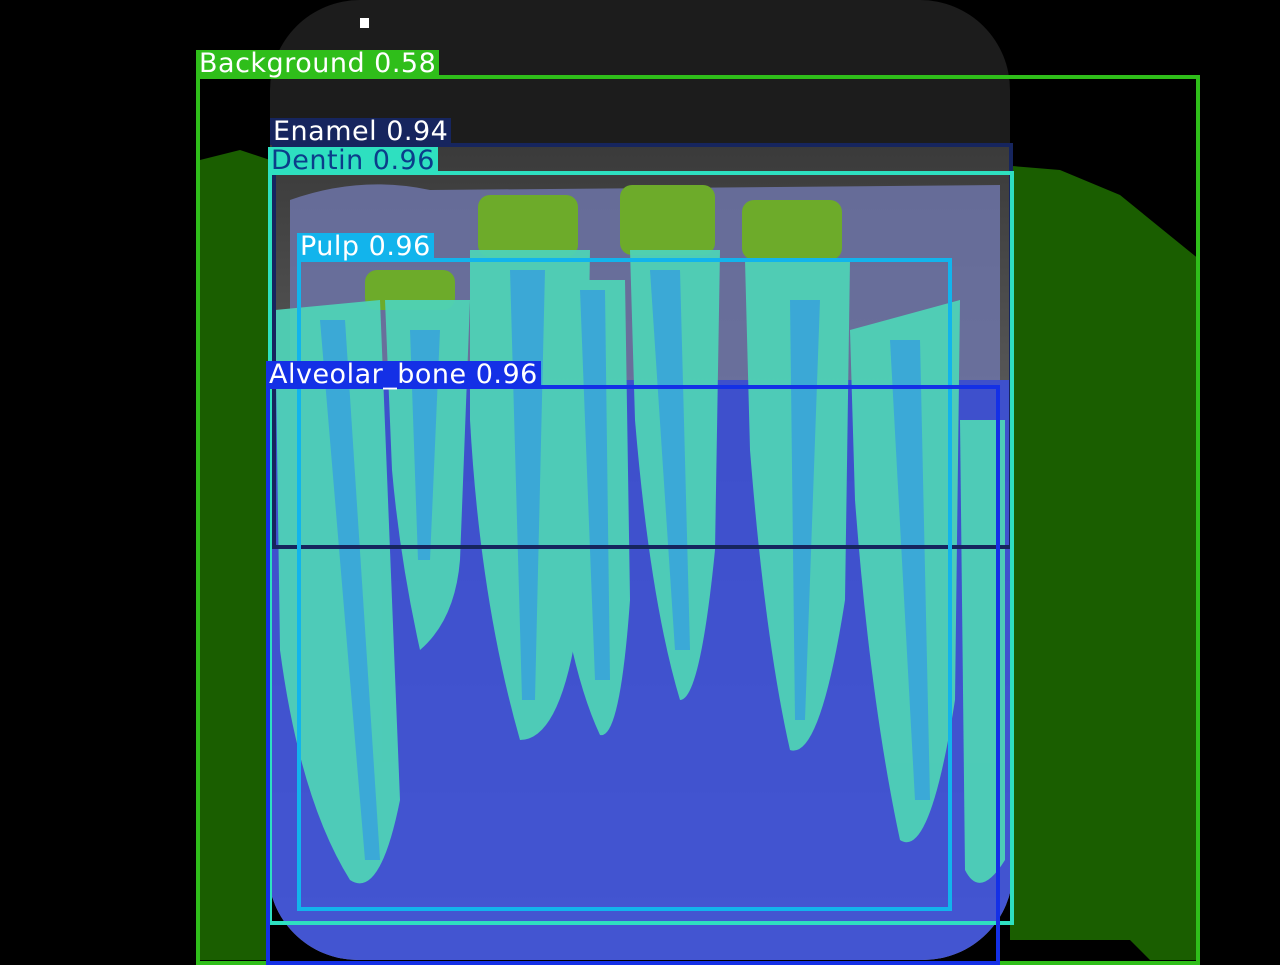  Describe the element at coordinates (364, 23) in the screenshot. I see `white-marker` at that location.